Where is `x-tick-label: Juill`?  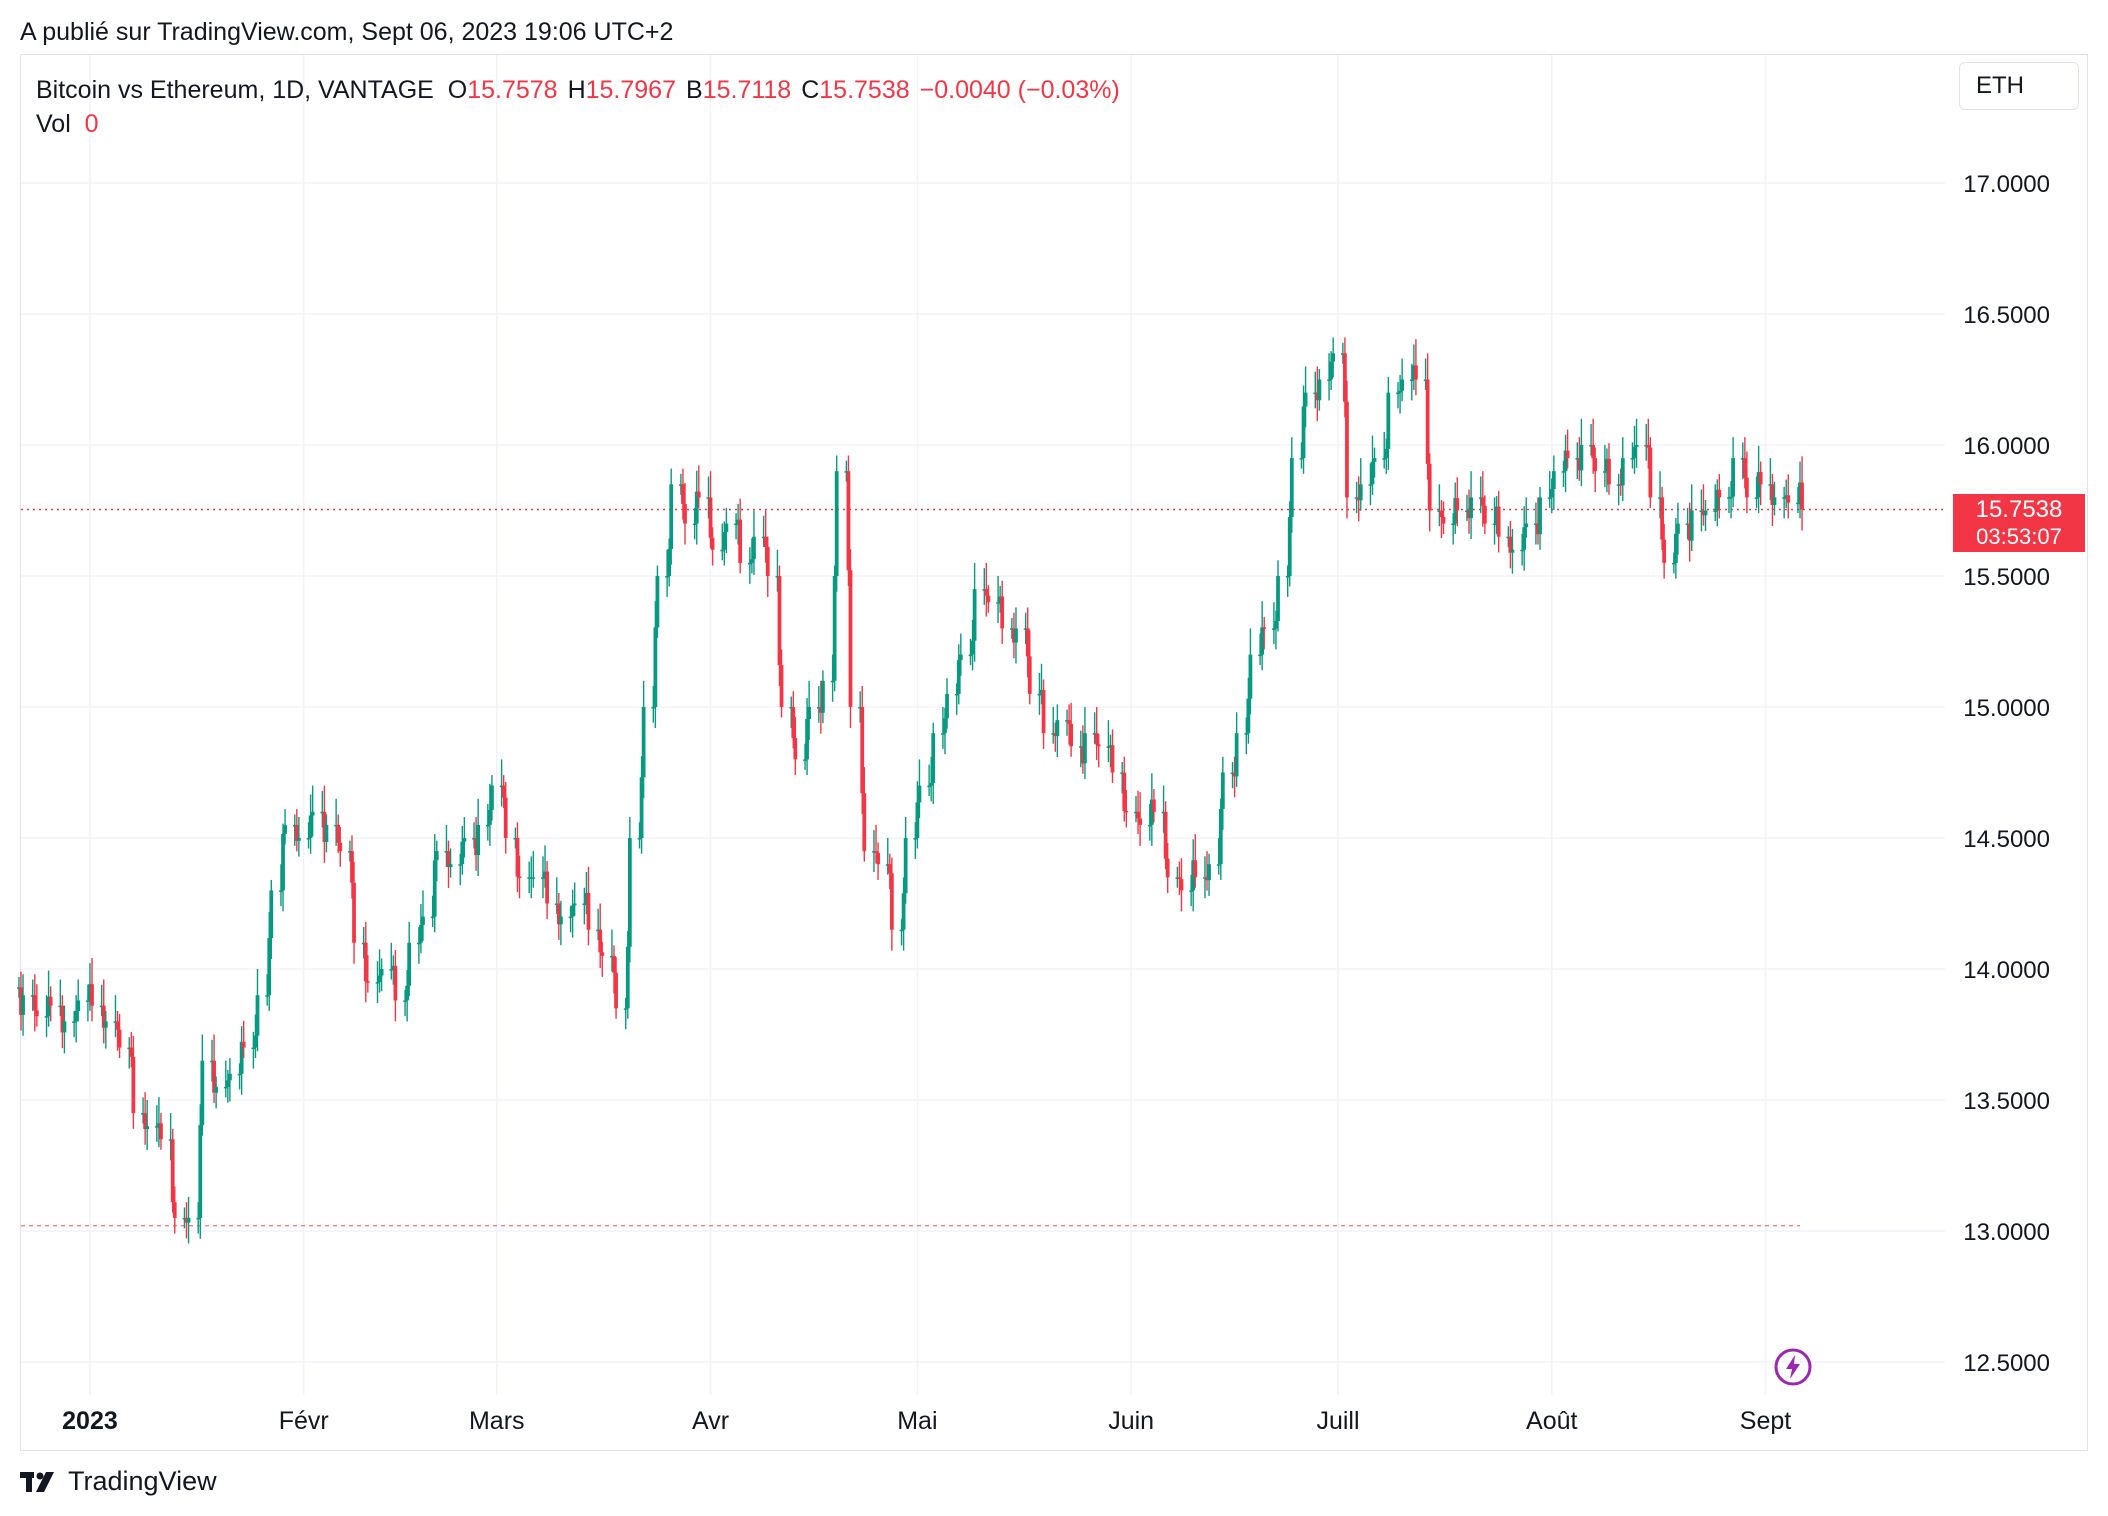
x-tick-label: Juill is located at coordinates (1337, 1421).